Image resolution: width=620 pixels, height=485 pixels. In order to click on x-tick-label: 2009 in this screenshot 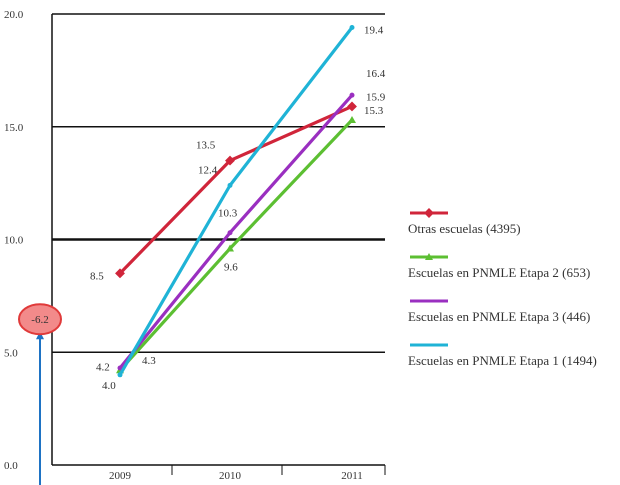, I will do `click(120, 476)`.